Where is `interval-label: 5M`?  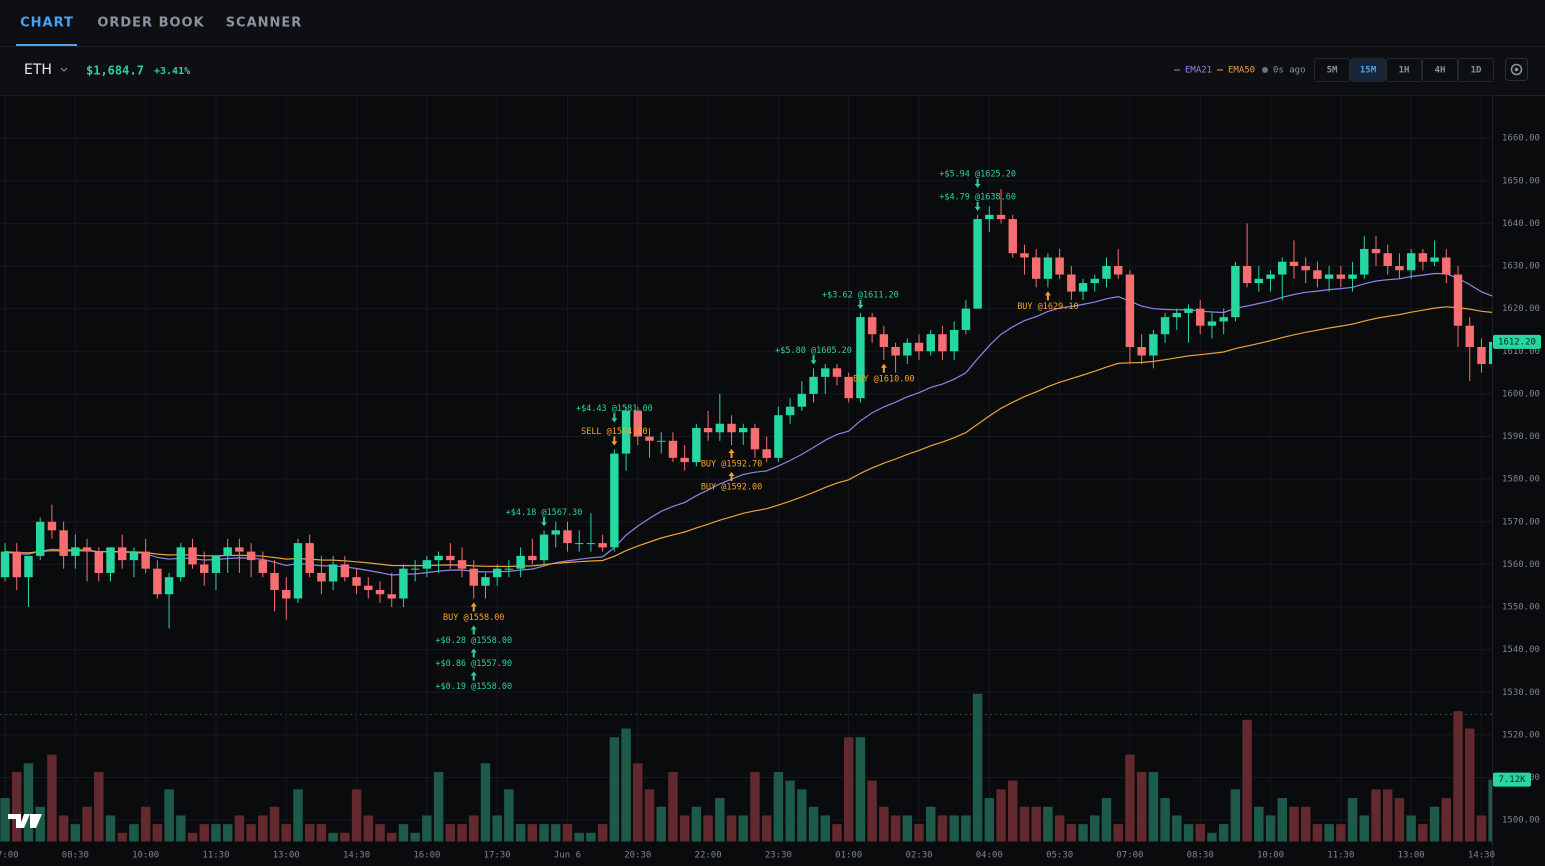
interval-label: 5M is located at coordinates (1332, 71).